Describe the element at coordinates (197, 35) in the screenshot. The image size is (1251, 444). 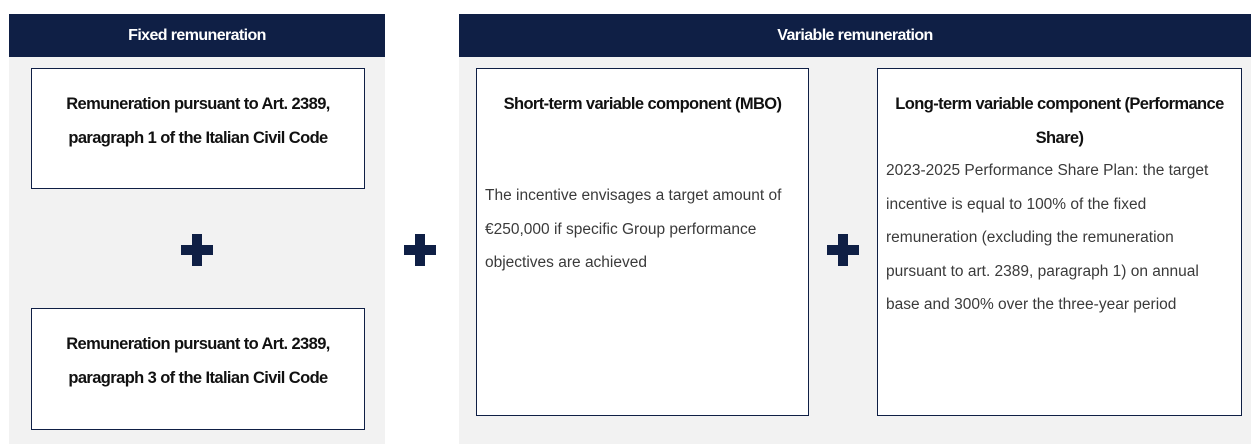
I see `header: Fixed remuneration` at that location.